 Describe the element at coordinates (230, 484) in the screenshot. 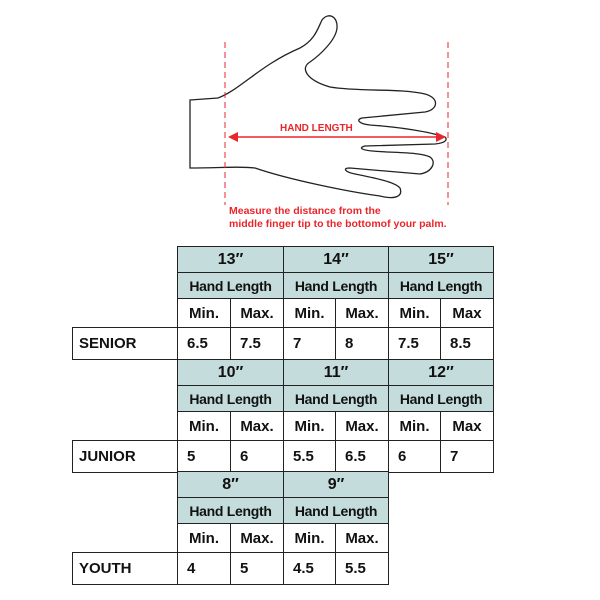

I see `size-header: 8″` at that location.